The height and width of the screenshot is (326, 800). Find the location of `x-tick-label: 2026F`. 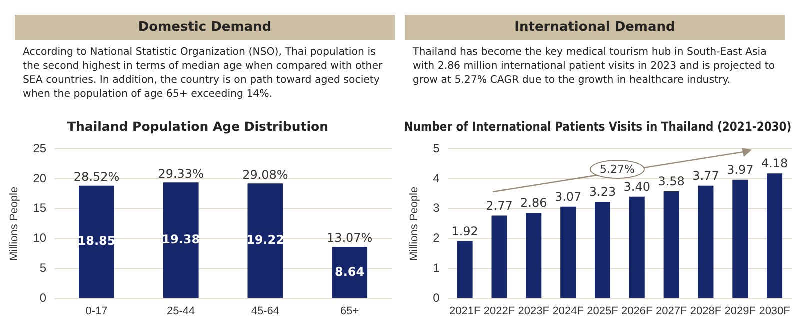

x-tick-label: 2026F is located at coordinates (638, 311).